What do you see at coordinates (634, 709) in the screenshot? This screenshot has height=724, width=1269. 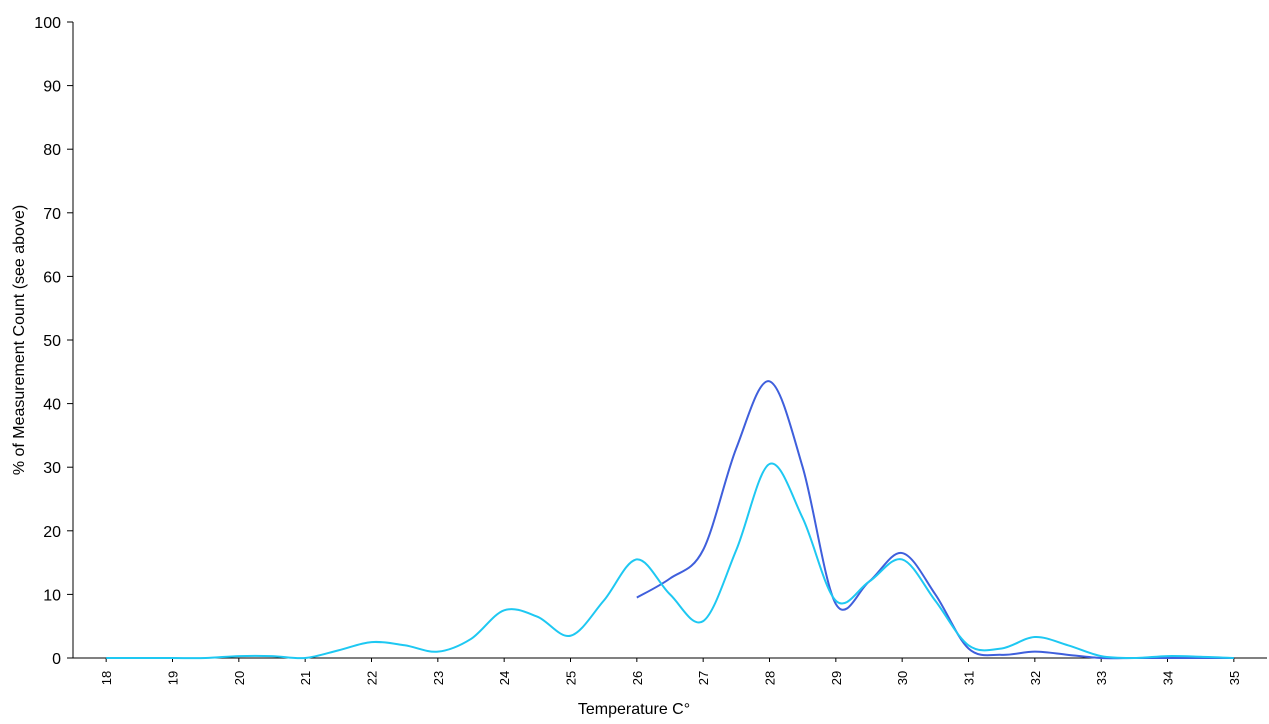 I see `x-axis-label: Temperature C°` at bounding box center [634, 709].